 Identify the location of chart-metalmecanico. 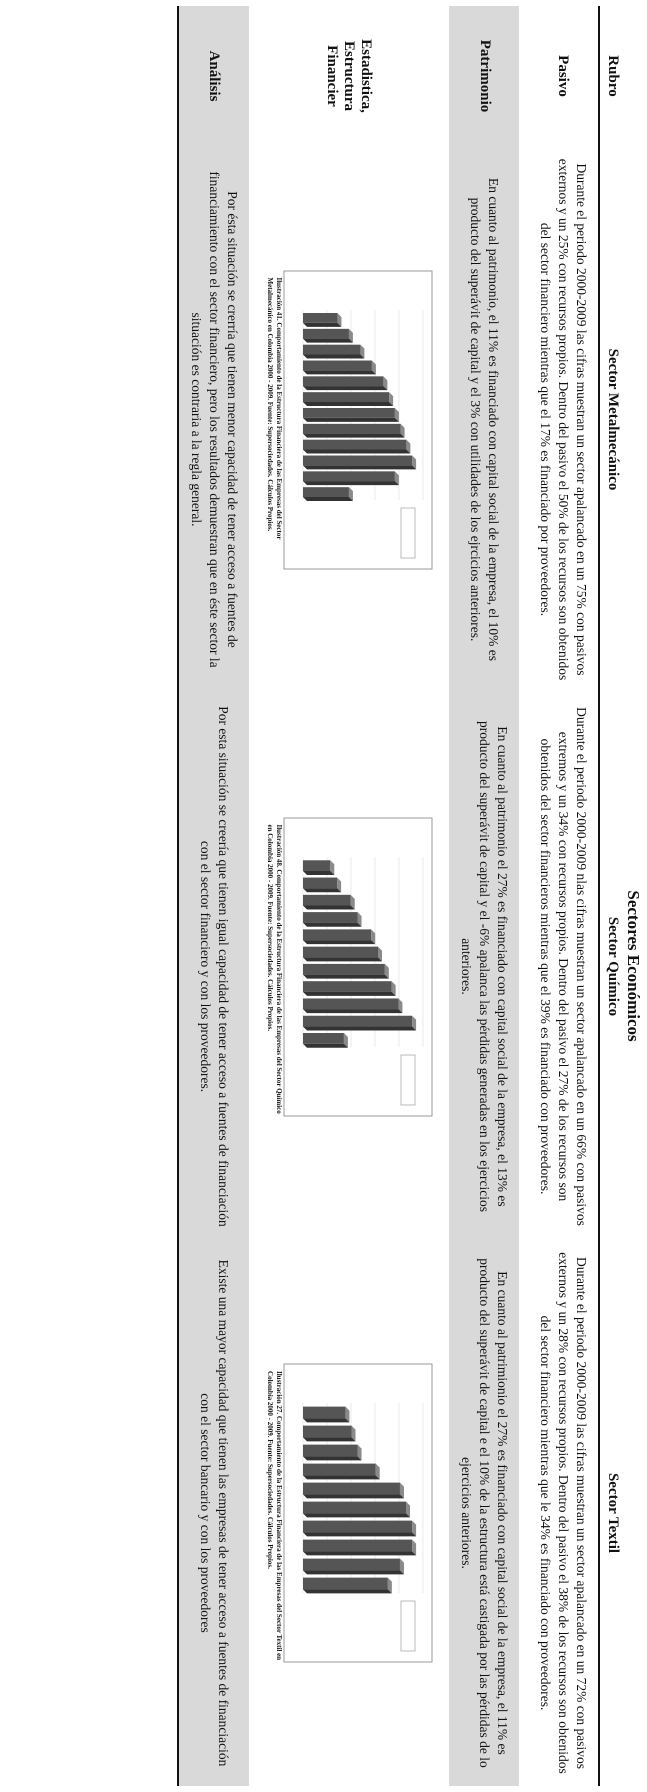
(358, 419).